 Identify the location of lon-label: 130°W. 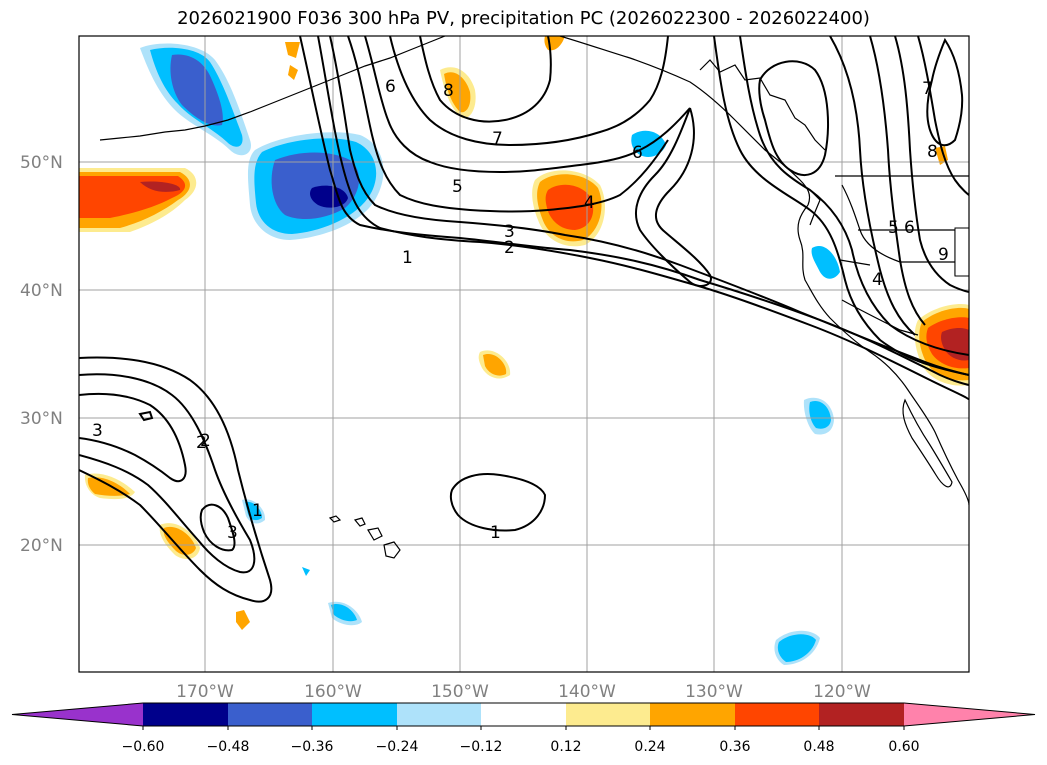
(714, 692).